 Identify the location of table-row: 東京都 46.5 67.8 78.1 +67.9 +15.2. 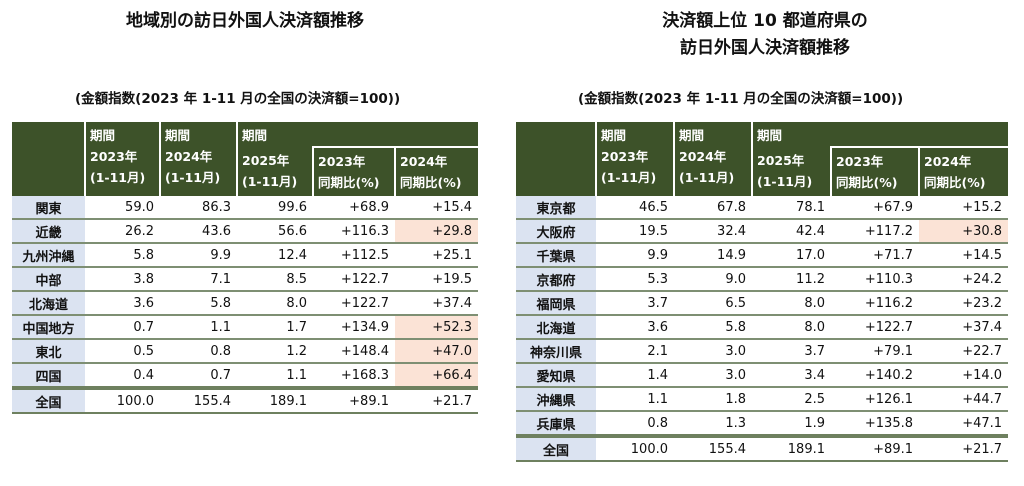
(762, 208).